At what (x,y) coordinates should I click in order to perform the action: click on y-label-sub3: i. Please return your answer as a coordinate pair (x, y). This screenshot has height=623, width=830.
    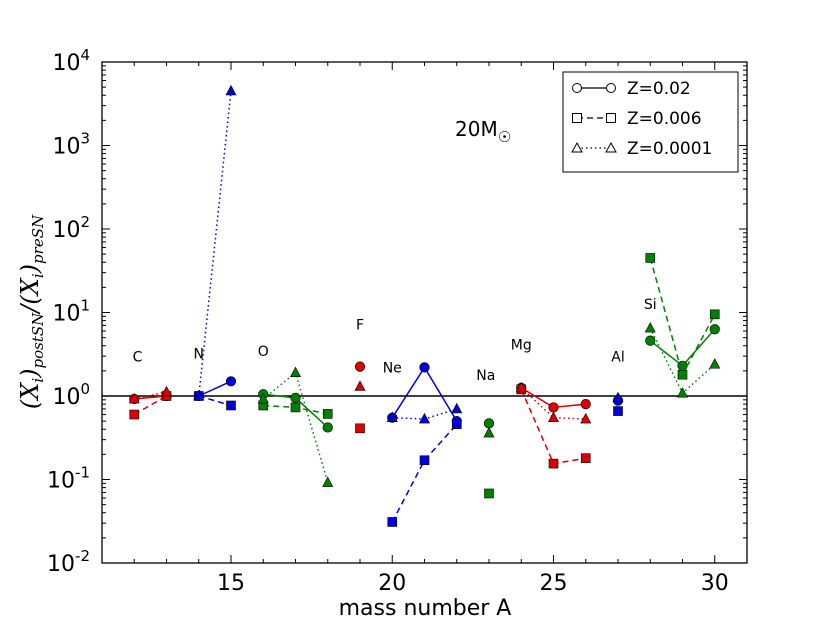
    Looking at the image, I should click on (38, 275).